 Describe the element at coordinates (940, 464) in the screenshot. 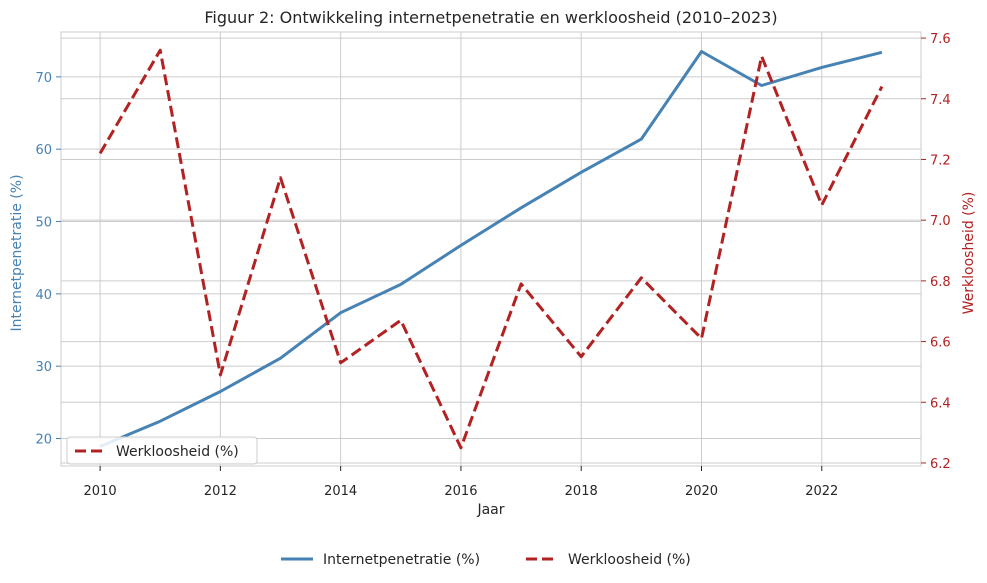

I see `right-tick-label-6.2: 6.2` at that location.